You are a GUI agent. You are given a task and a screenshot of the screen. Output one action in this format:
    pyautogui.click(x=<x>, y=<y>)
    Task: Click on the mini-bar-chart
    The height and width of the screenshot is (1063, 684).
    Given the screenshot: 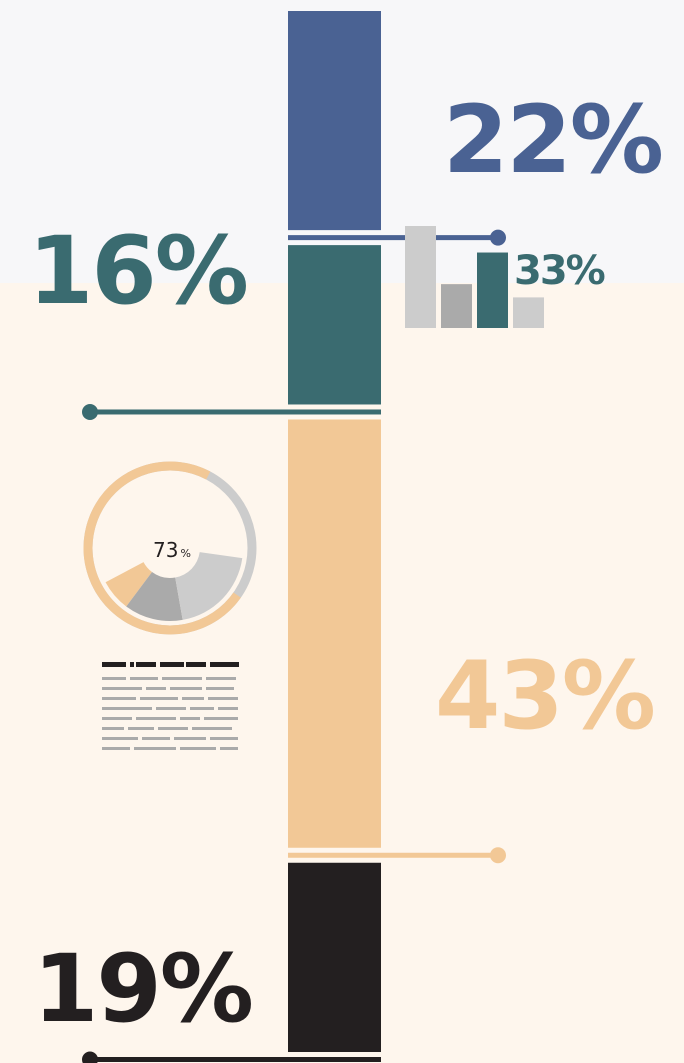 What is the action you would take?
    pyautogui.click(x=474, y=277)
    